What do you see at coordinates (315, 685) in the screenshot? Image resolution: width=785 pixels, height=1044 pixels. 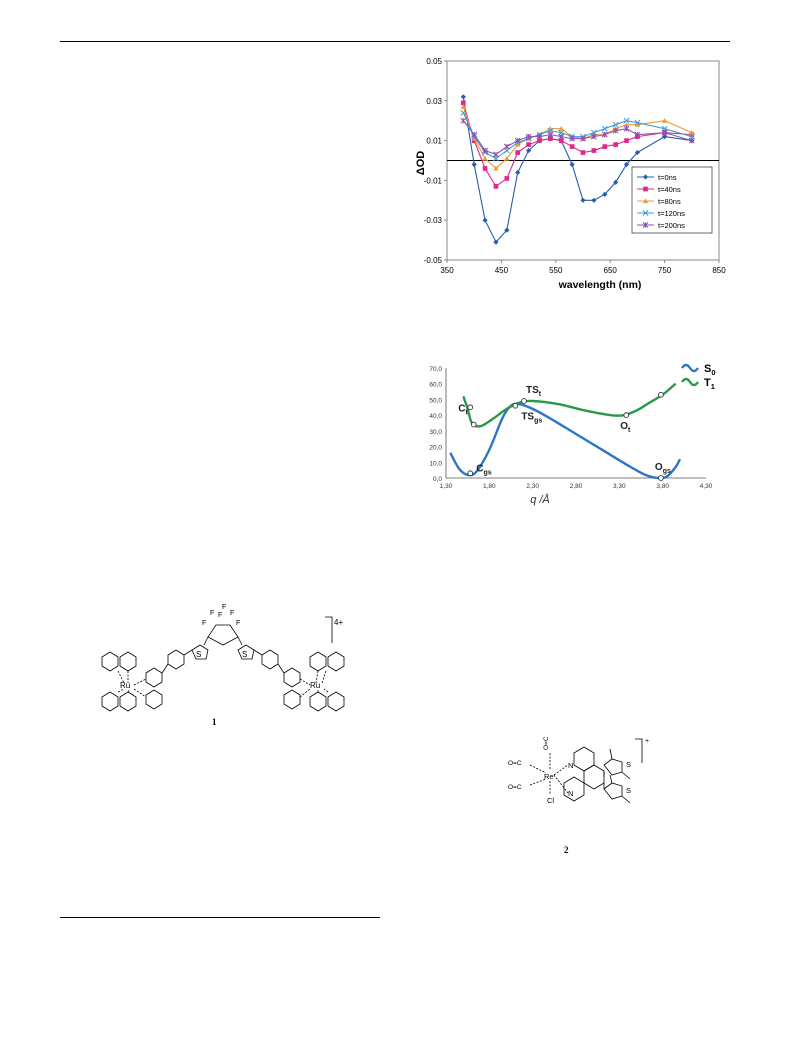 I see `ru-right-label: Ru` at bounding box center [315, 685].